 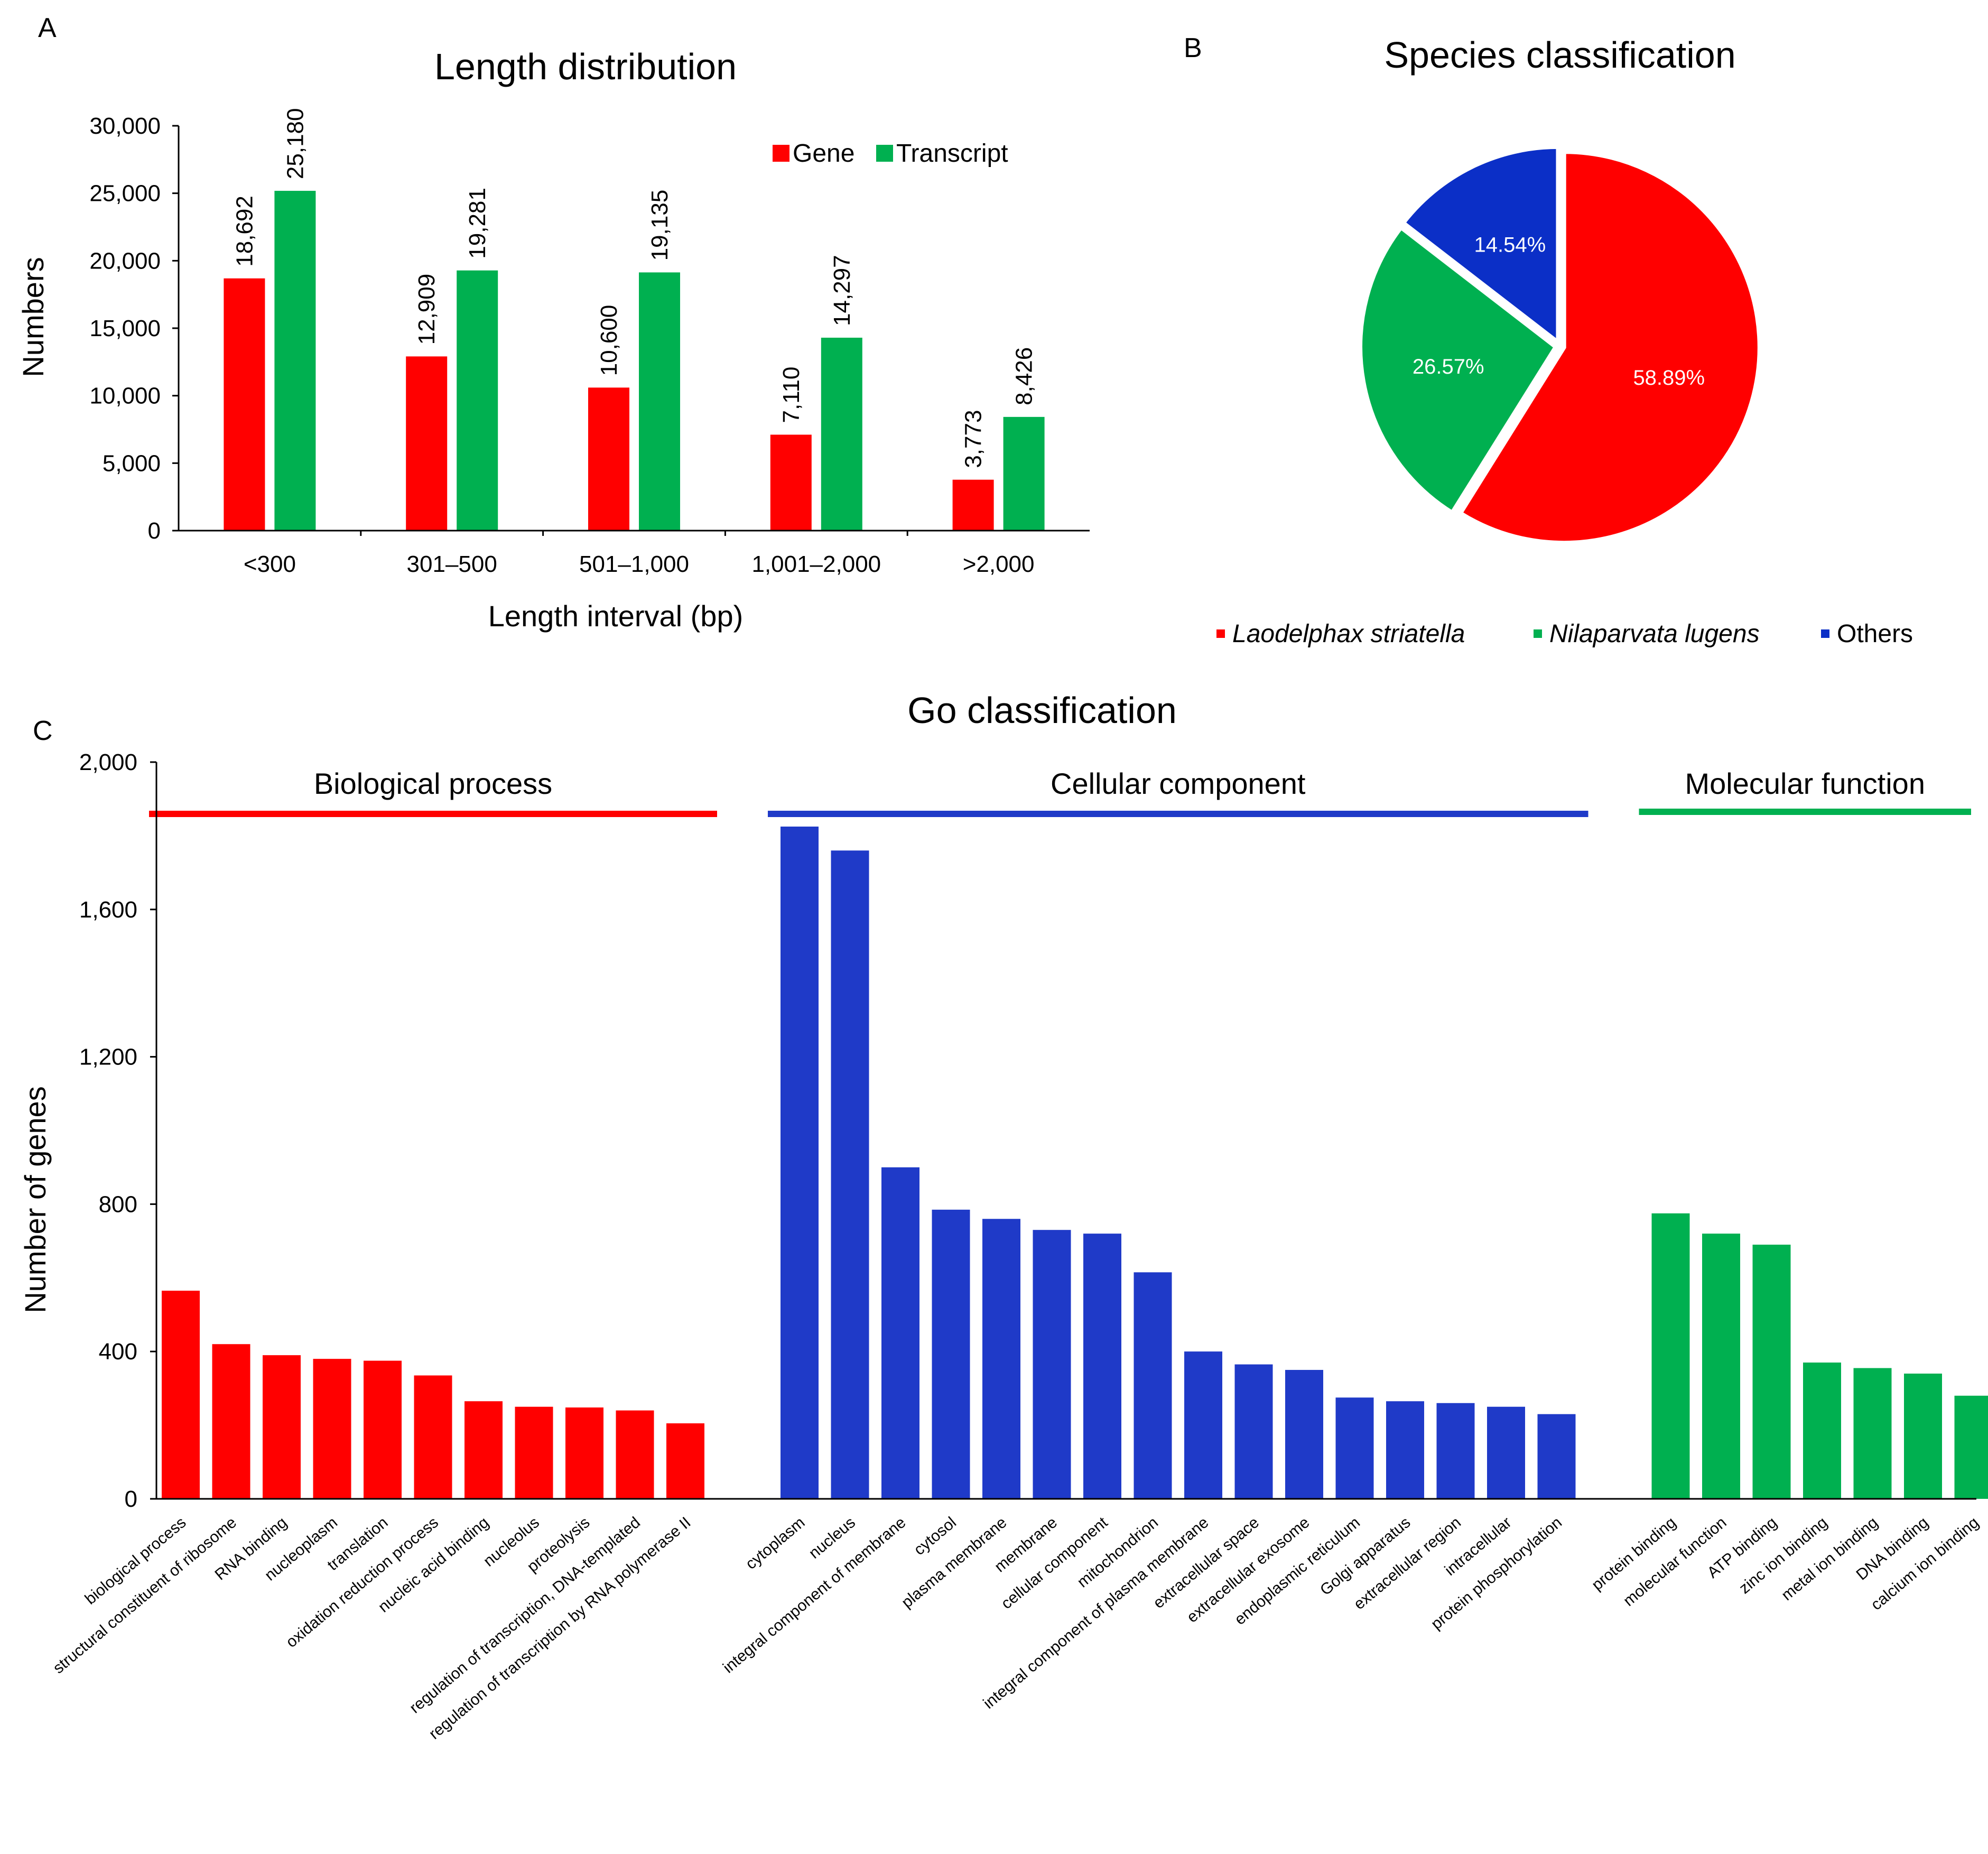 What do you see at coordinates (1220, 633) in the screenshot?
I see `legend-swatch-laodelphax` at bounding box center [1220, 633].